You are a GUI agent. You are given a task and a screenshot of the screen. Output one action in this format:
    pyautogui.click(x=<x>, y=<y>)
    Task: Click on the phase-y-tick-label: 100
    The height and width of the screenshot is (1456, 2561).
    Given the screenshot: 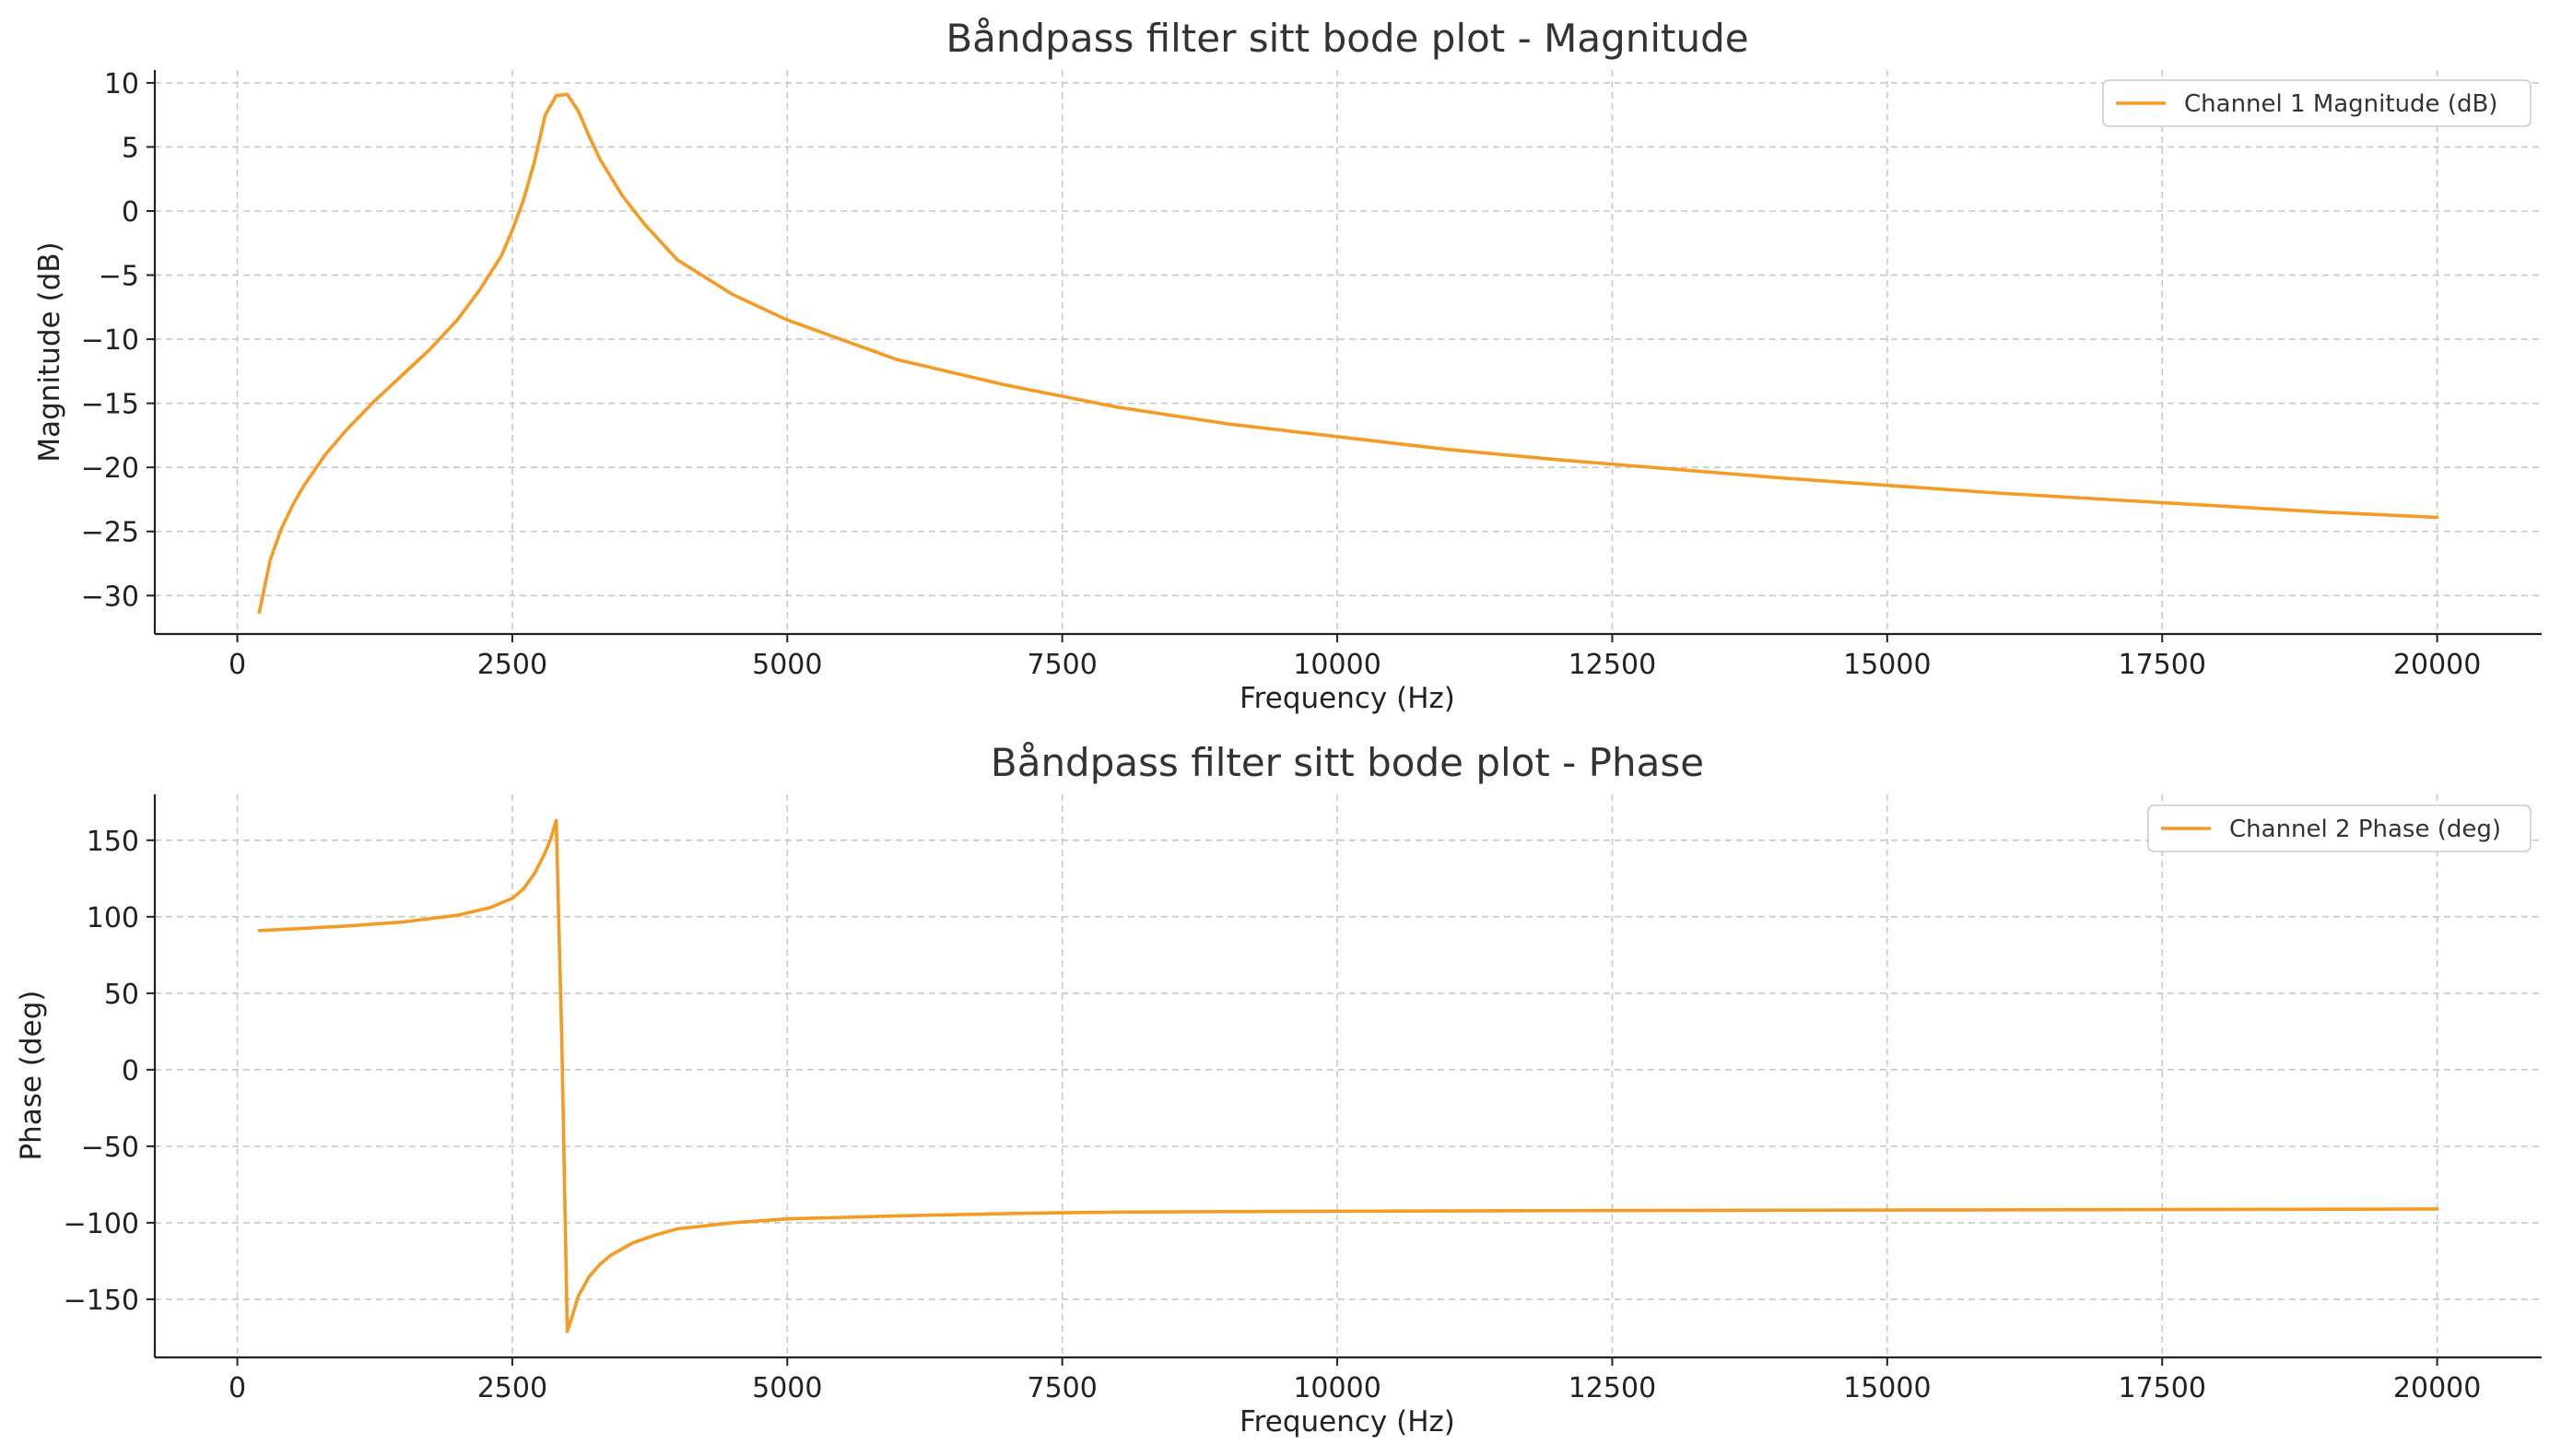 What is the action you would take?
    pyautogui.click(x=113, y=918)
    